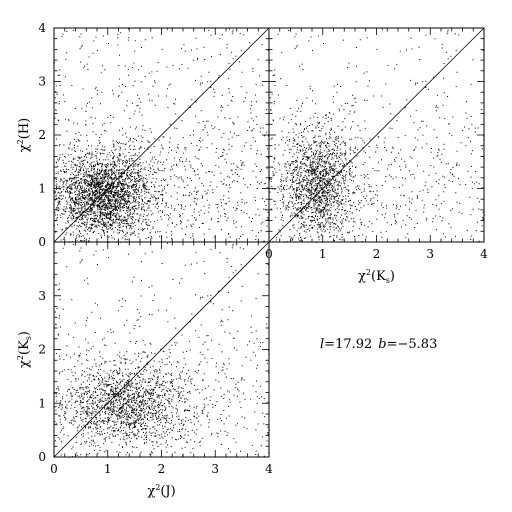 This screenshot has height=512, width=512. Describe the element at coordinates (54, 469) in the screenshot. I see `x-tick-label: 0` at that location.